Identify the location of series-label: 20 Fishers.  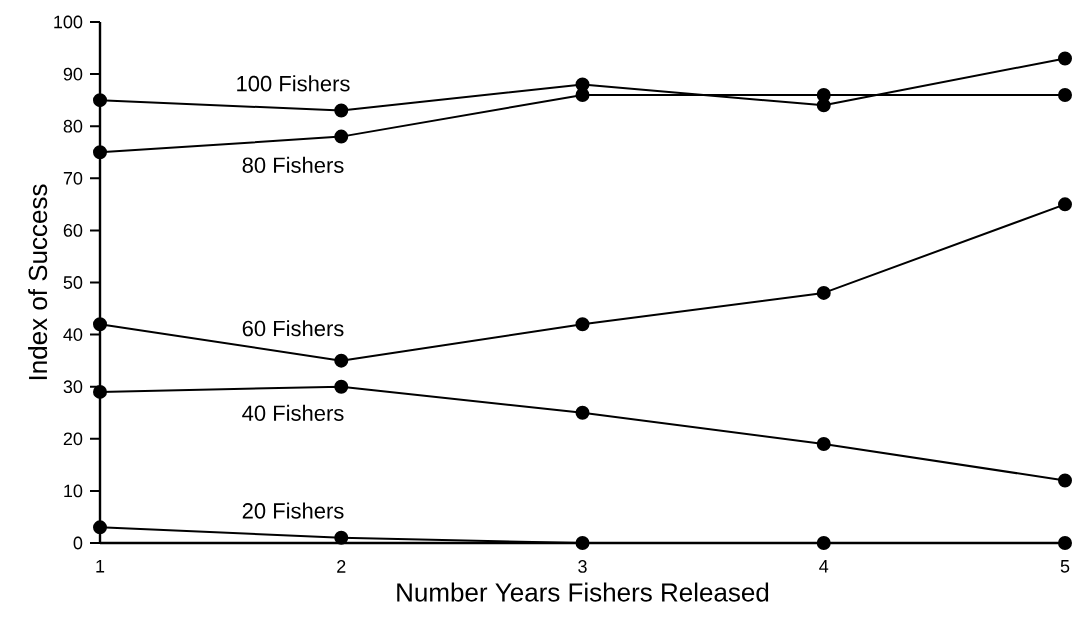
(293, 510).